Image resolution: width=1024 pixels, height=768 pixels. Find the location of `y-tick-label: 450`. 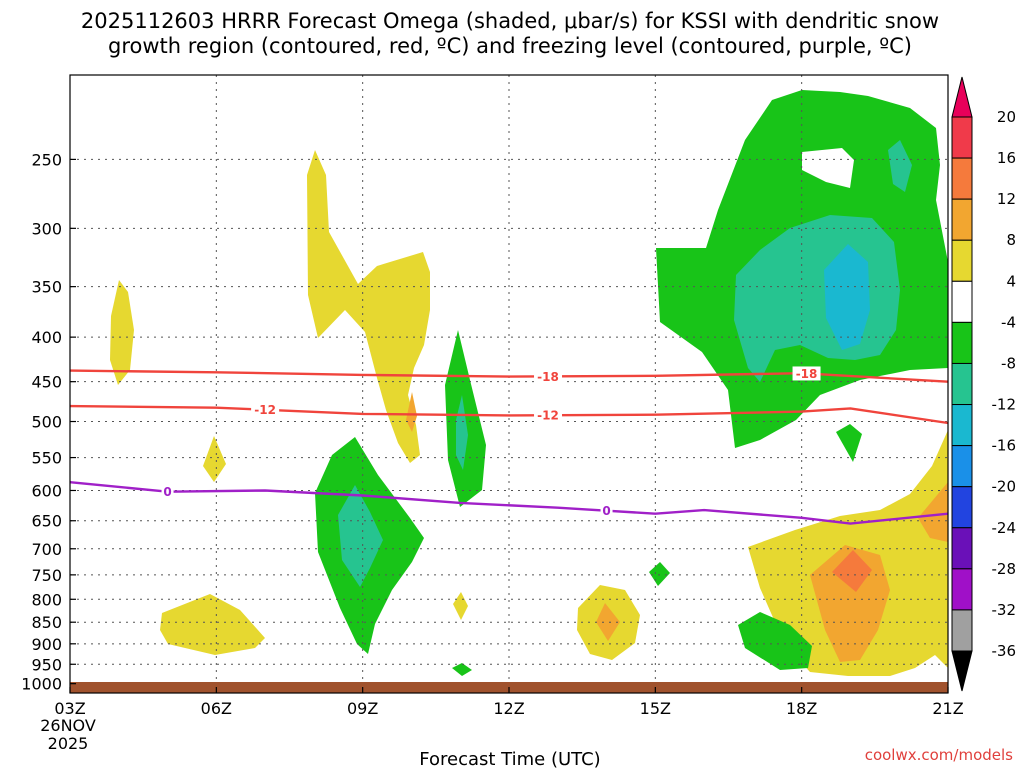

y-tick-label: 450 is located at coordinates (46, 382).